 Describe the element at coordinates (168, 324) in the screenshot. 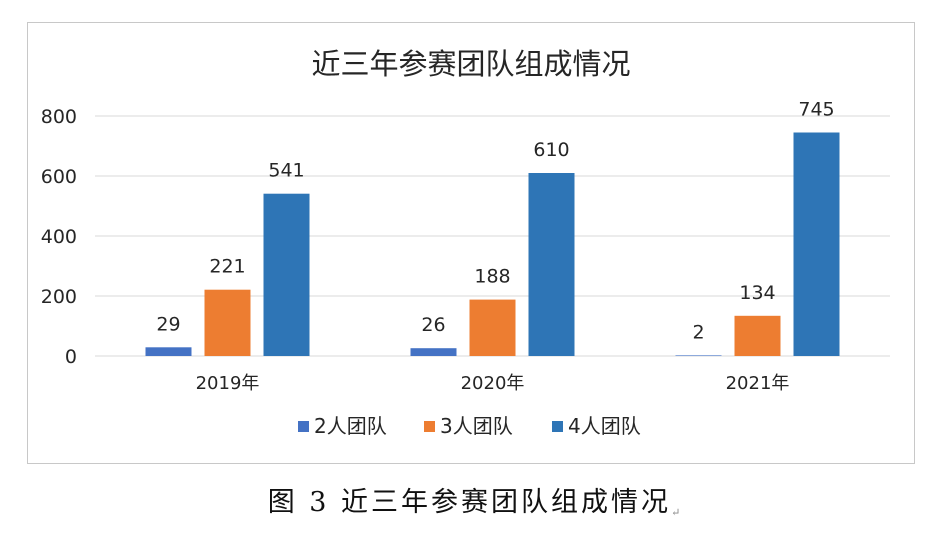

I see `data-label-1-1: 29` at that location.